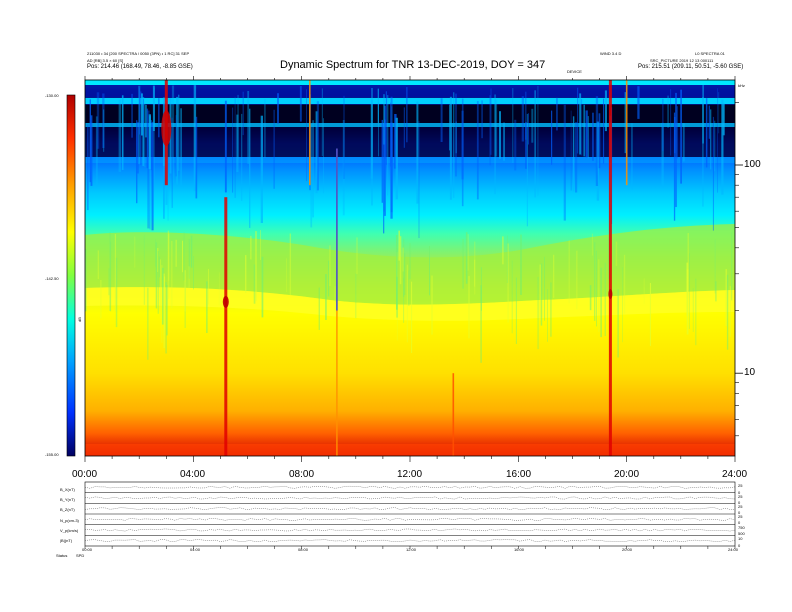  I want to click on corner-unit-label: kHz, so click(741, 85).